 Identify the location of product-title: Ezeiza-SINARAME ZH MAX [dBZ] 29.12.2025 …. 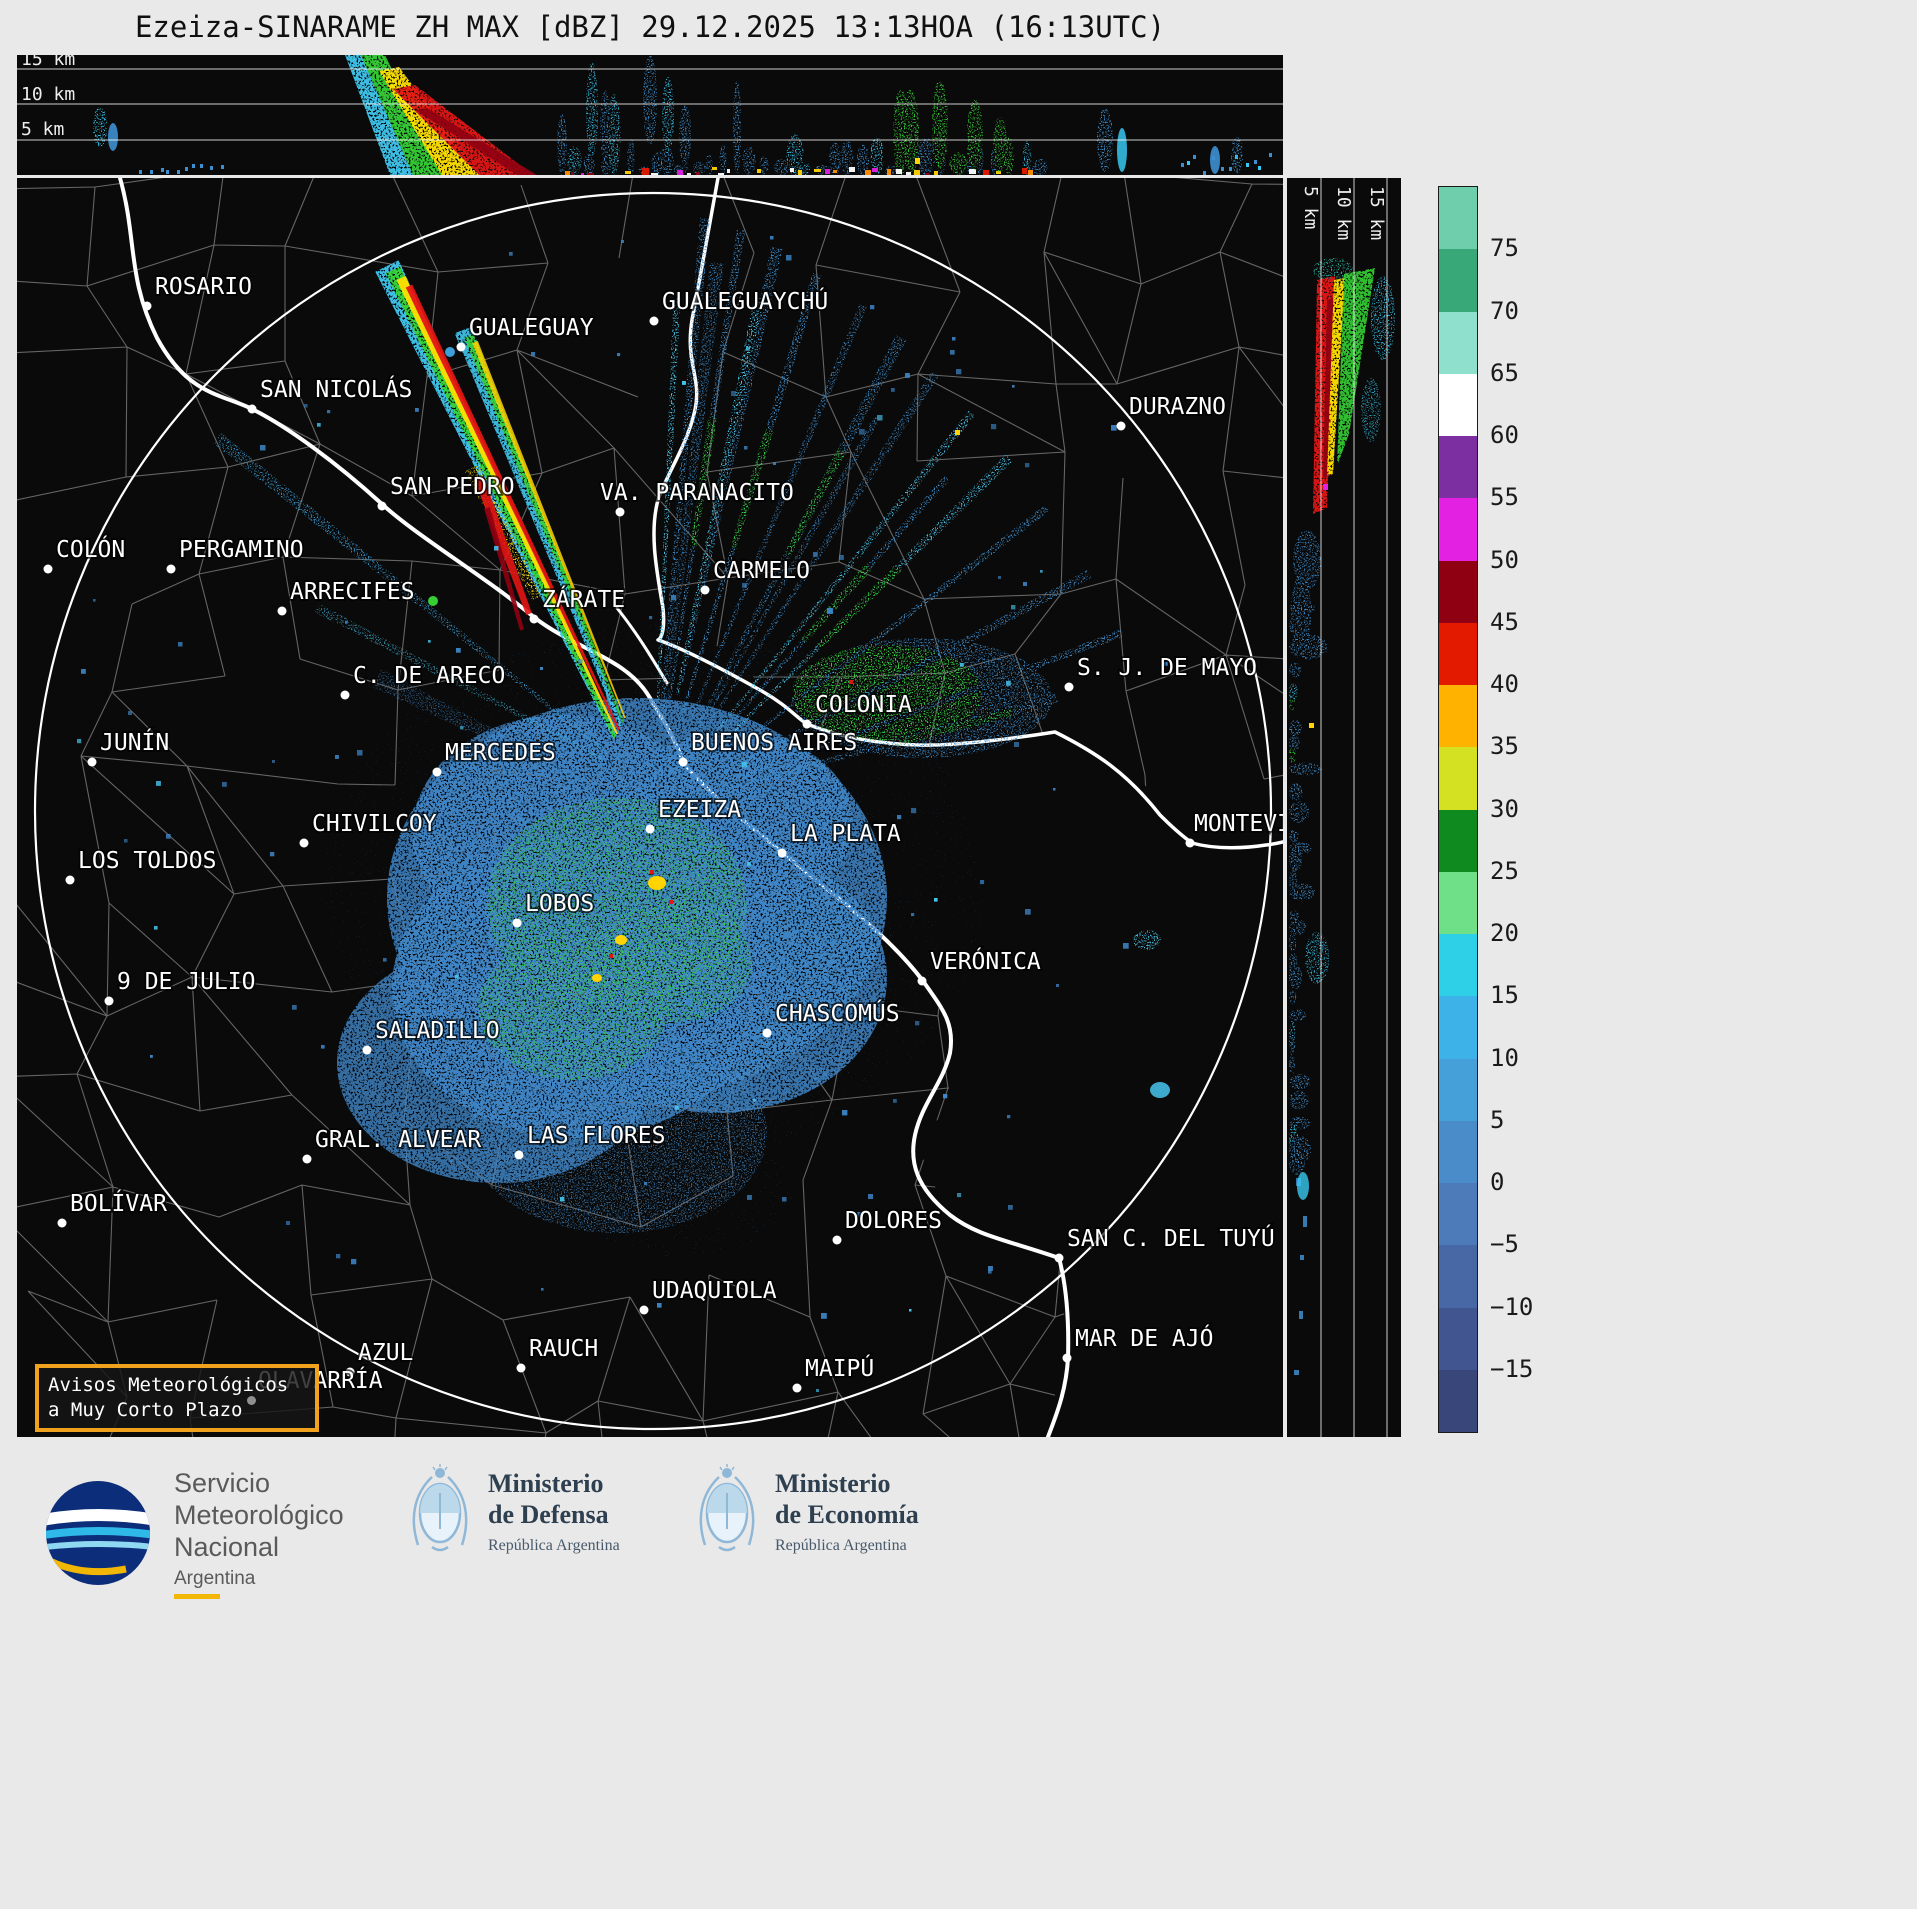
(650, 27).